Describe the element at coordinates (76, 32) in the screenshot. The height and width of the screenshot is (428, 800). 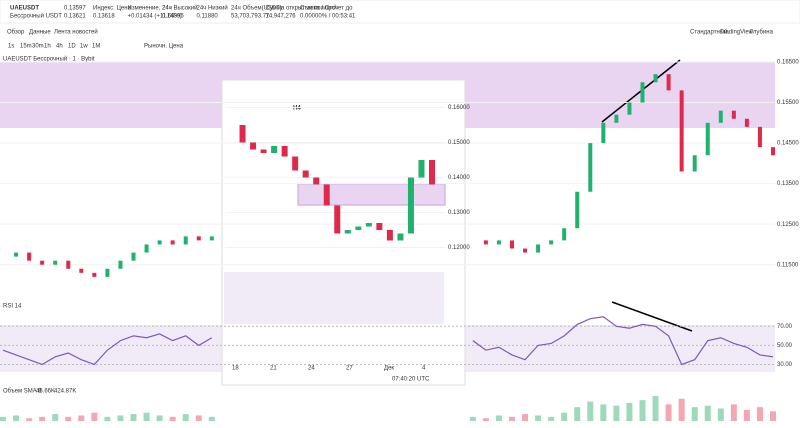
I see `tab: Лента новостей` at that location.